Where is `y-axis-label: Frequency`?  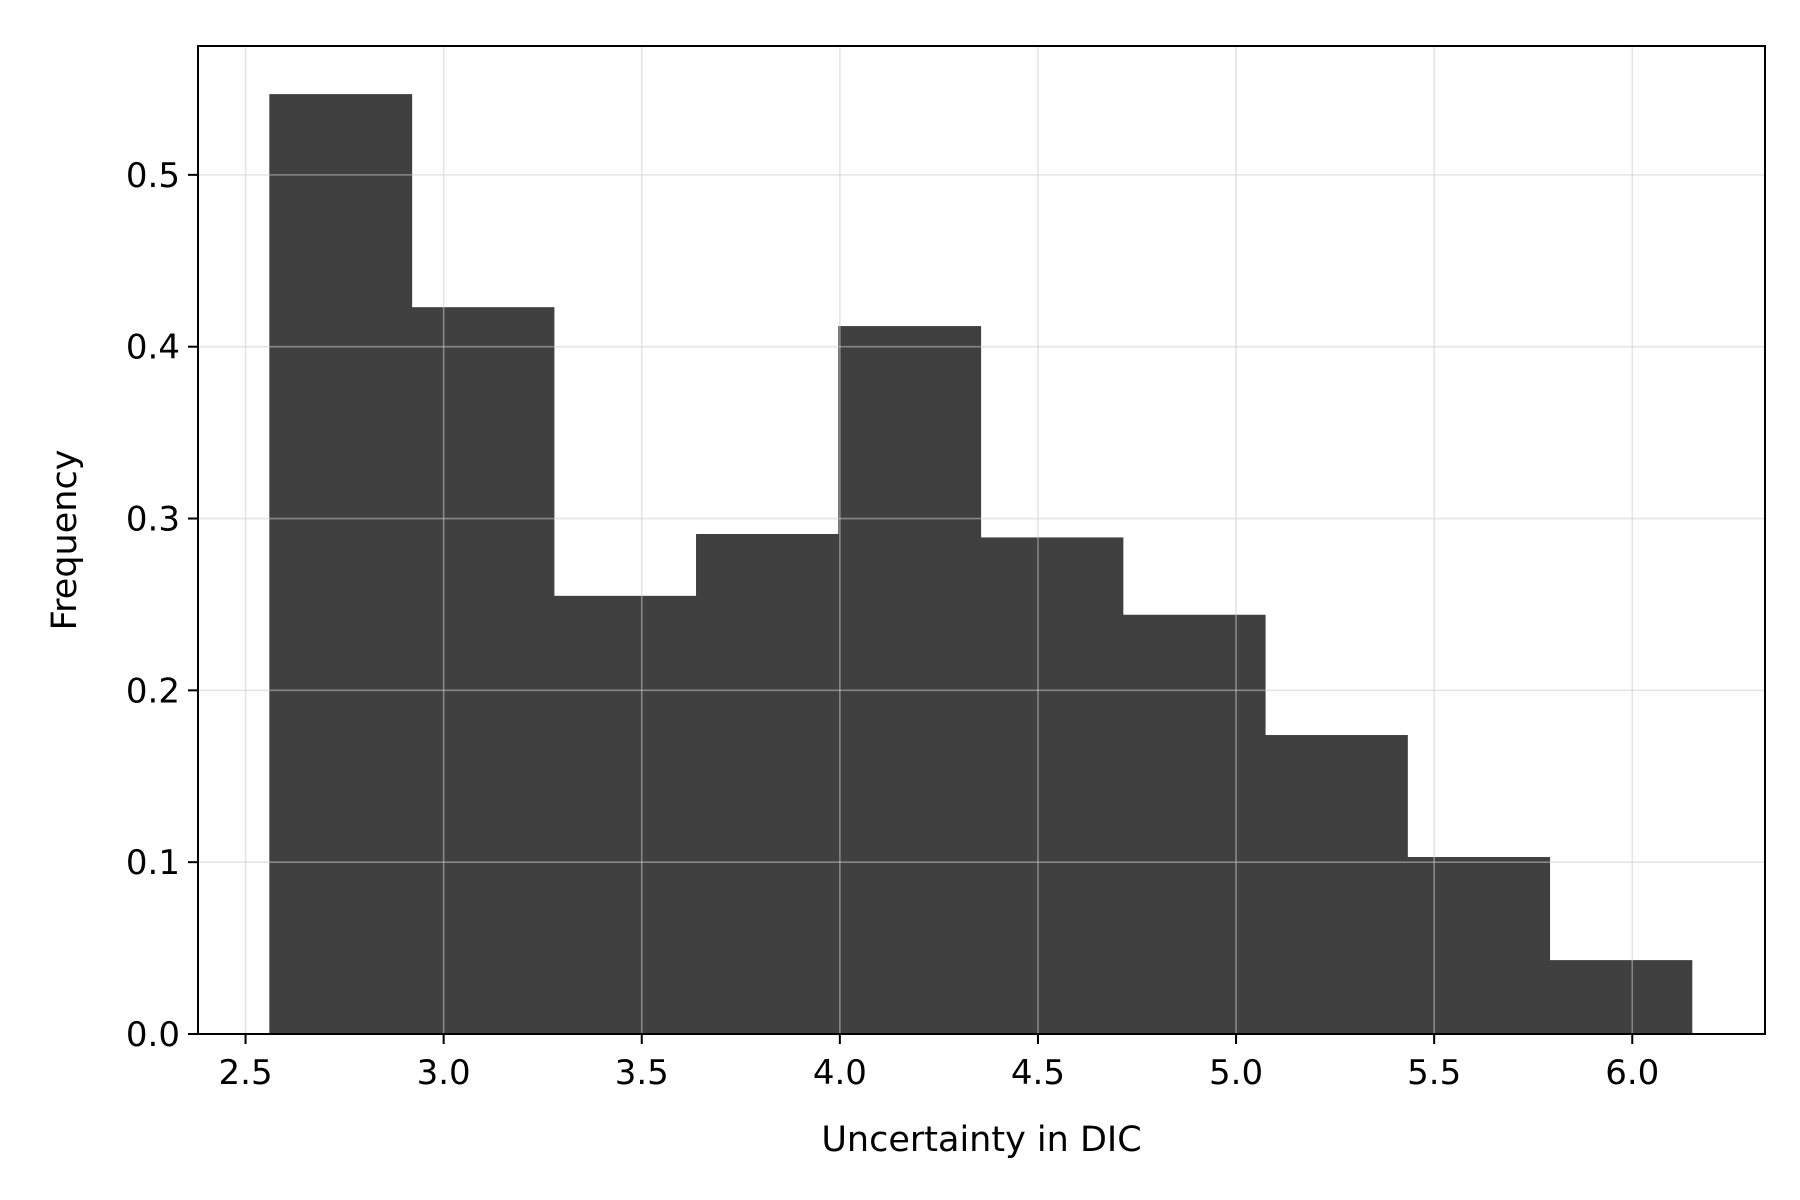
y-axis-label: Frequency is located at coordinates (65, 540).